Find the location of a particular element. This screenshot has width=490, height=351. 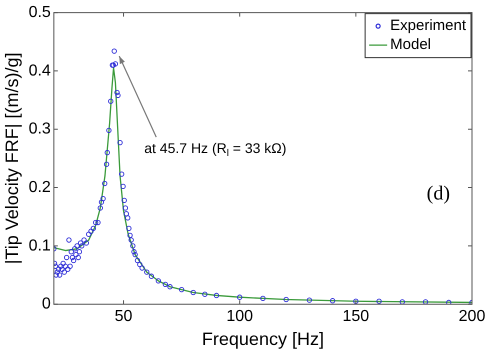

x-tick-label: 100 is located at coordinates (240, 317).